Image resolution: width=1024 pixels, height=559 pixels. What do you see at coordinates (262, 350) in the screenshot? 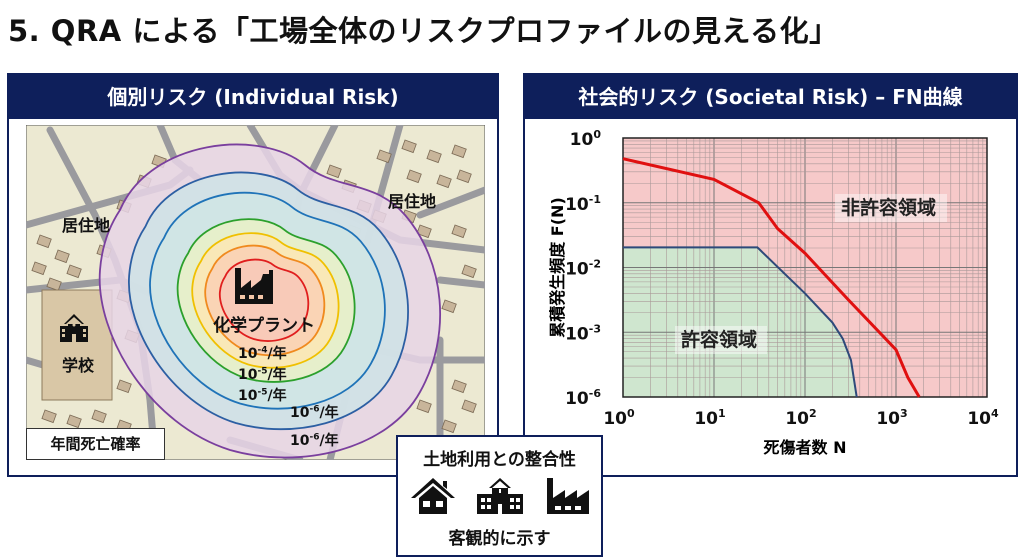
I see `contour-label-exp: -4` at bounding box center [262, 350].